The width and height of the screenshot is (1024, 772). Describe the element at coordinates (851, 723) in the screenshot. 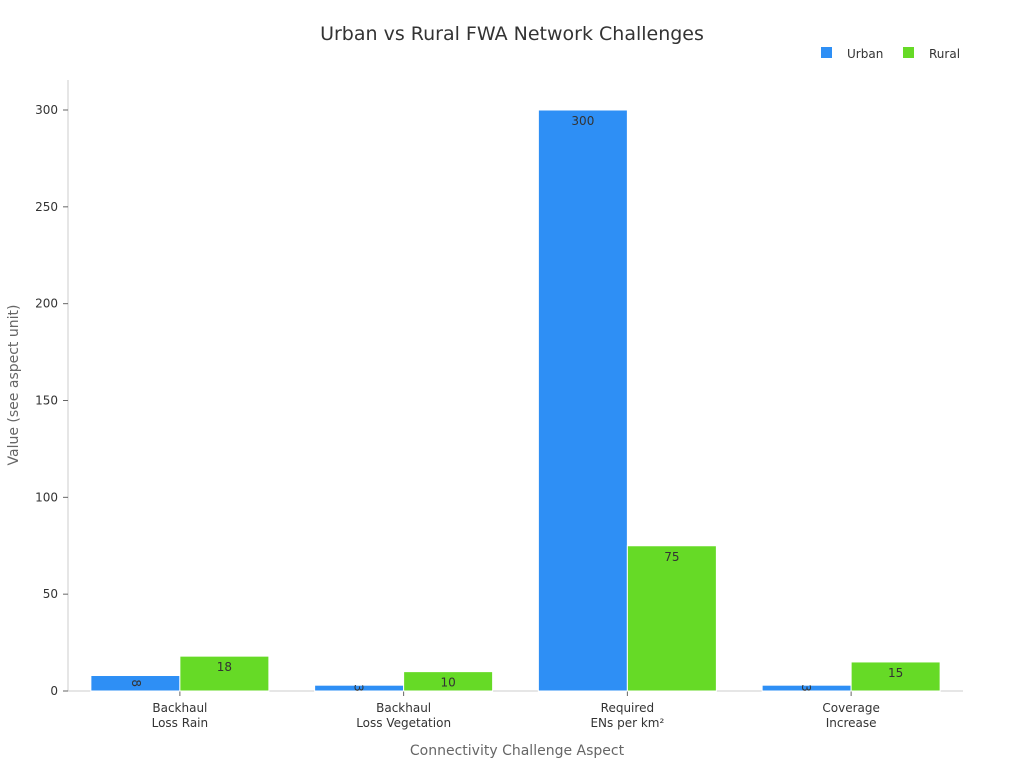

I see `x-tick-label: Increase` at that location.